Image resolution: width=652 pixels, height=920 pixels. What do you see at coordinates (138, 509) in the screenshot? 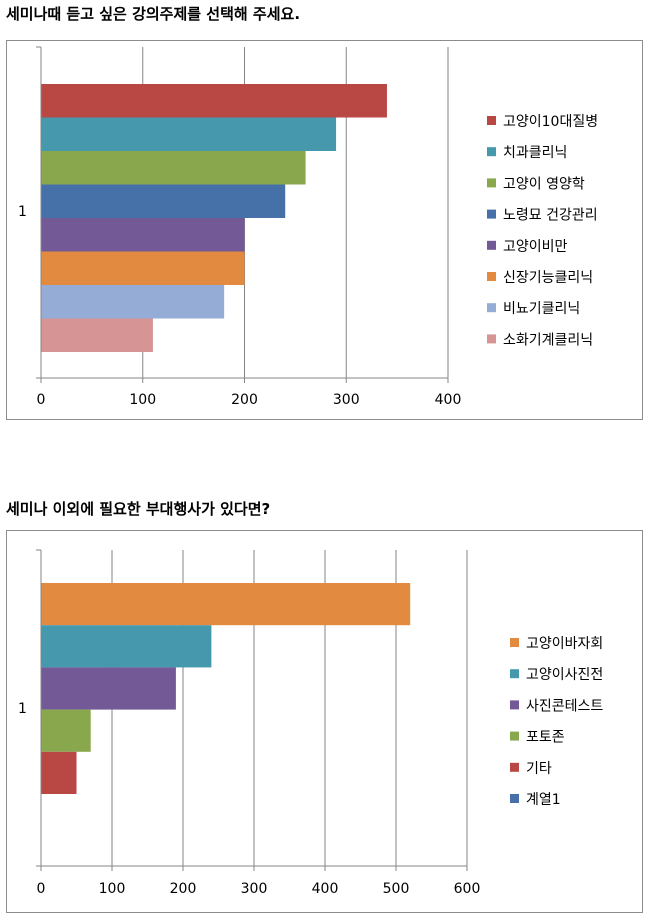
I see `chart-2-title: 세미나 이외에 필요한 부대행사가 있다면?` at bounding box center [138, 509].